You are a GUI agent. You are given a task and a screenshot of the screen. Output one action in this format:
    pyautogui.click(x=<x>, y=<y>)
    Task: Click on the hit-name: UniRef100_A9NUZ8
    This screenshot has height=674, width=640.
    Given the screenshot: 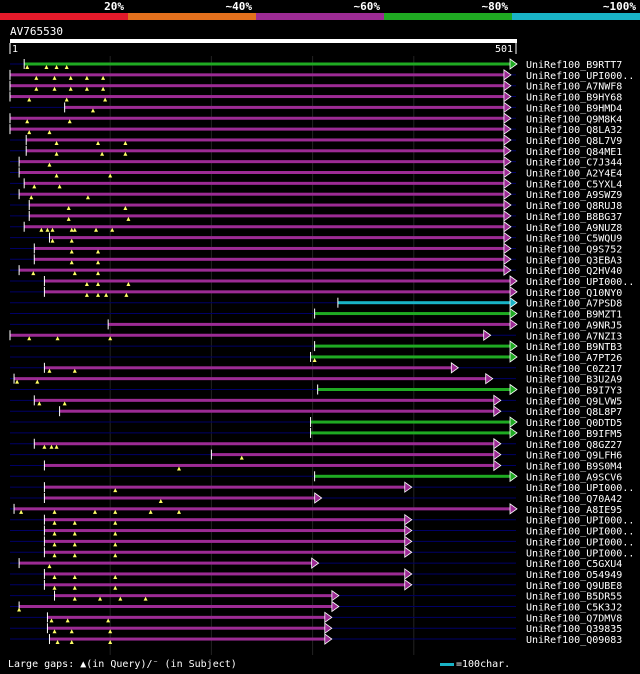 What is the action you would take?
    pyautogui.click(x=574, y=228)
    